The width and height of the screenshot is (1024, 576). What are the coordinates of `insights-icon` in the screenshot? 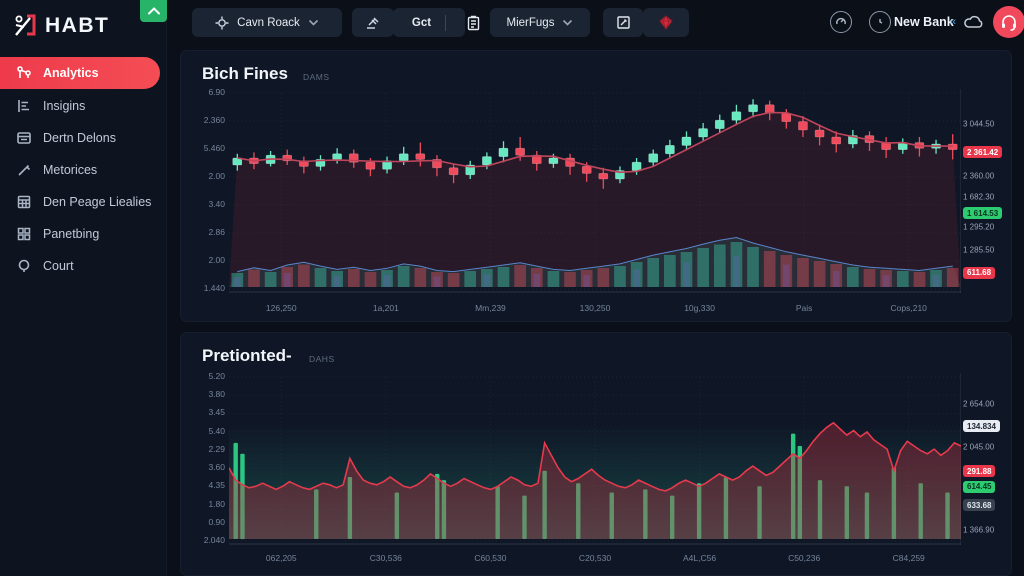 It's located at (23, 105).